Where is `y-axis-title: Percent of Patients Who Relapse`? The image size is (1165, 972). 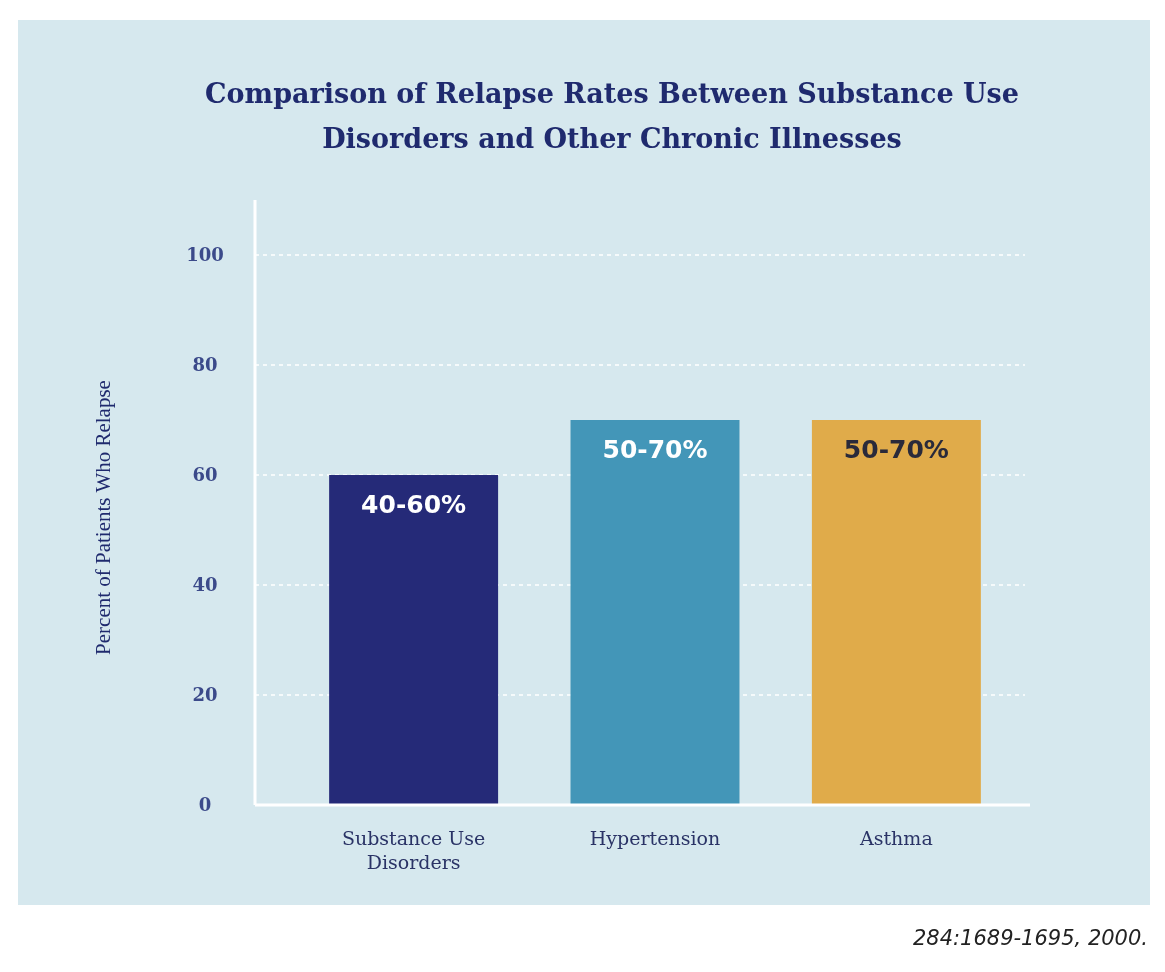 y-axis-title: Percent of Patients Who Relapse is located at coordinates (103, 517).